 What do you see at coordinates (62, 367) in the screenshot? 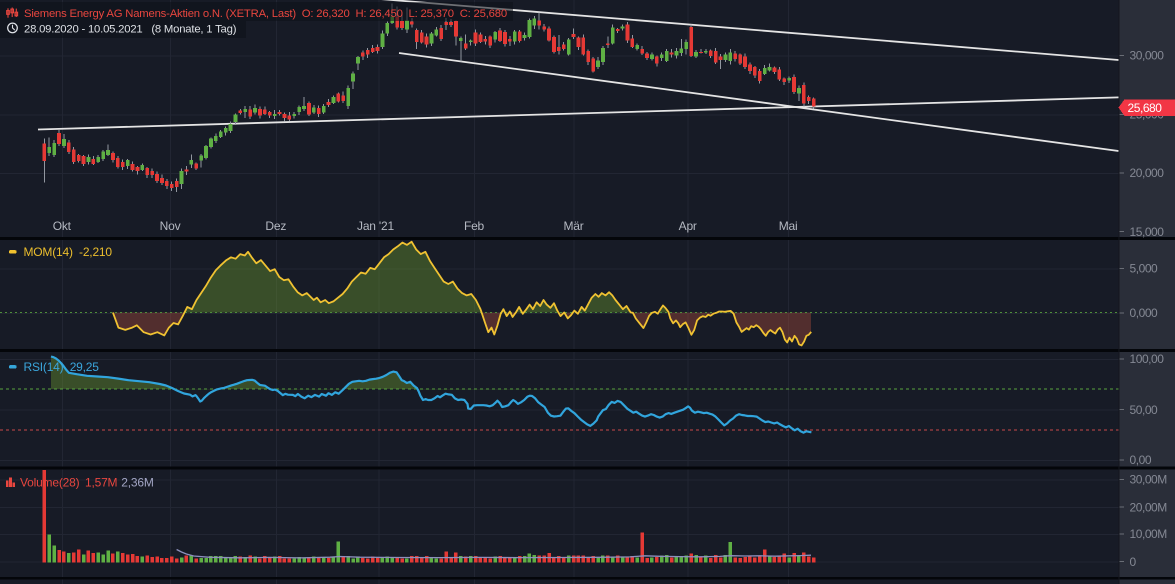
I see `svg-text: RSI(14) 29,25` at bounding box center [62, 367].